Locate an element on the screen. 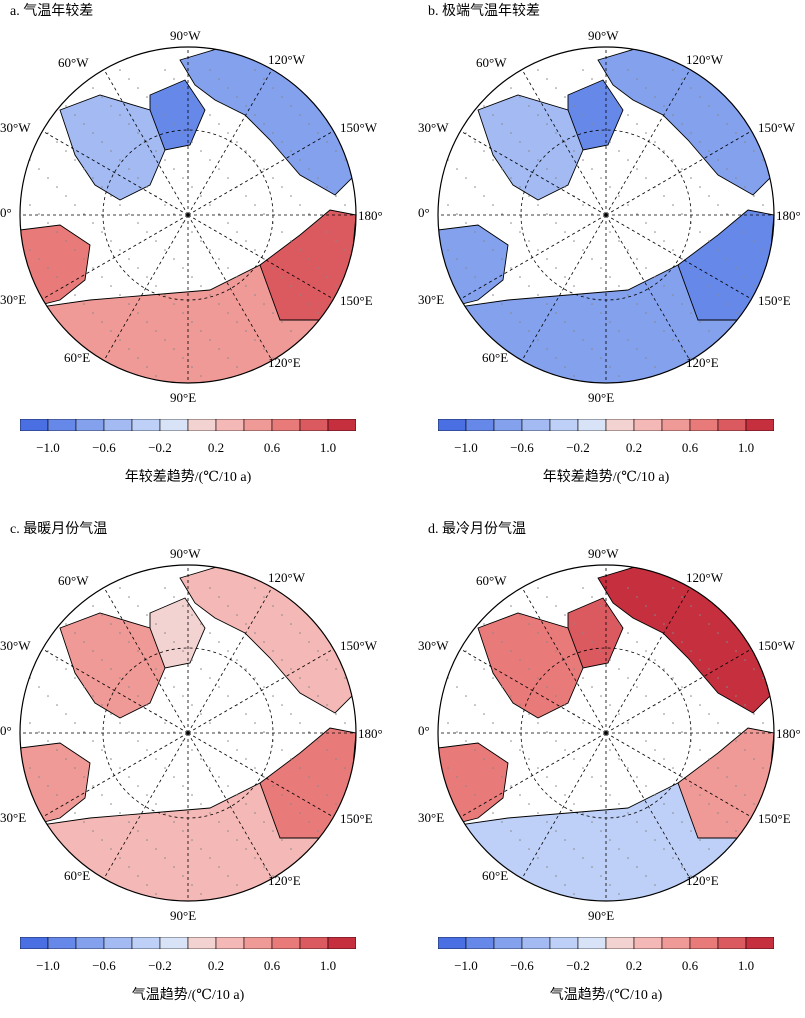 The image size is (805, 1018). longitude-label-zero: 0° is located at coordinates (6, 730).